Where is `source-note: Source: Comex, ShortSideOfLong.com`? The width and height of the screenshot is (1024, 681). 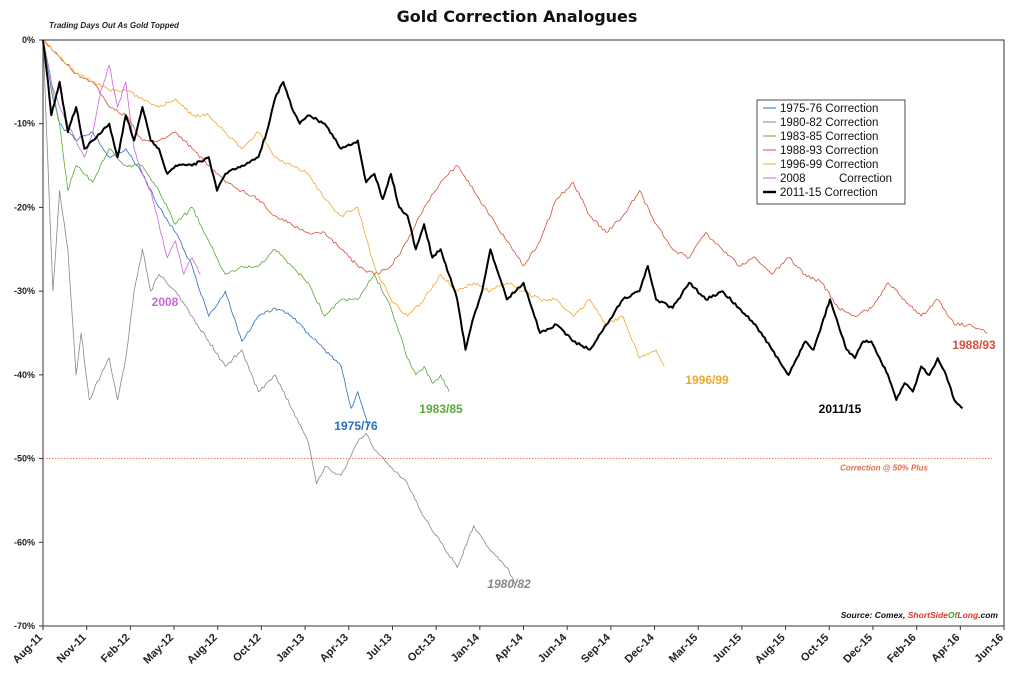 source-note: Source: Comex, ShortSideOfLong.com is located at coordinates (920, 615).